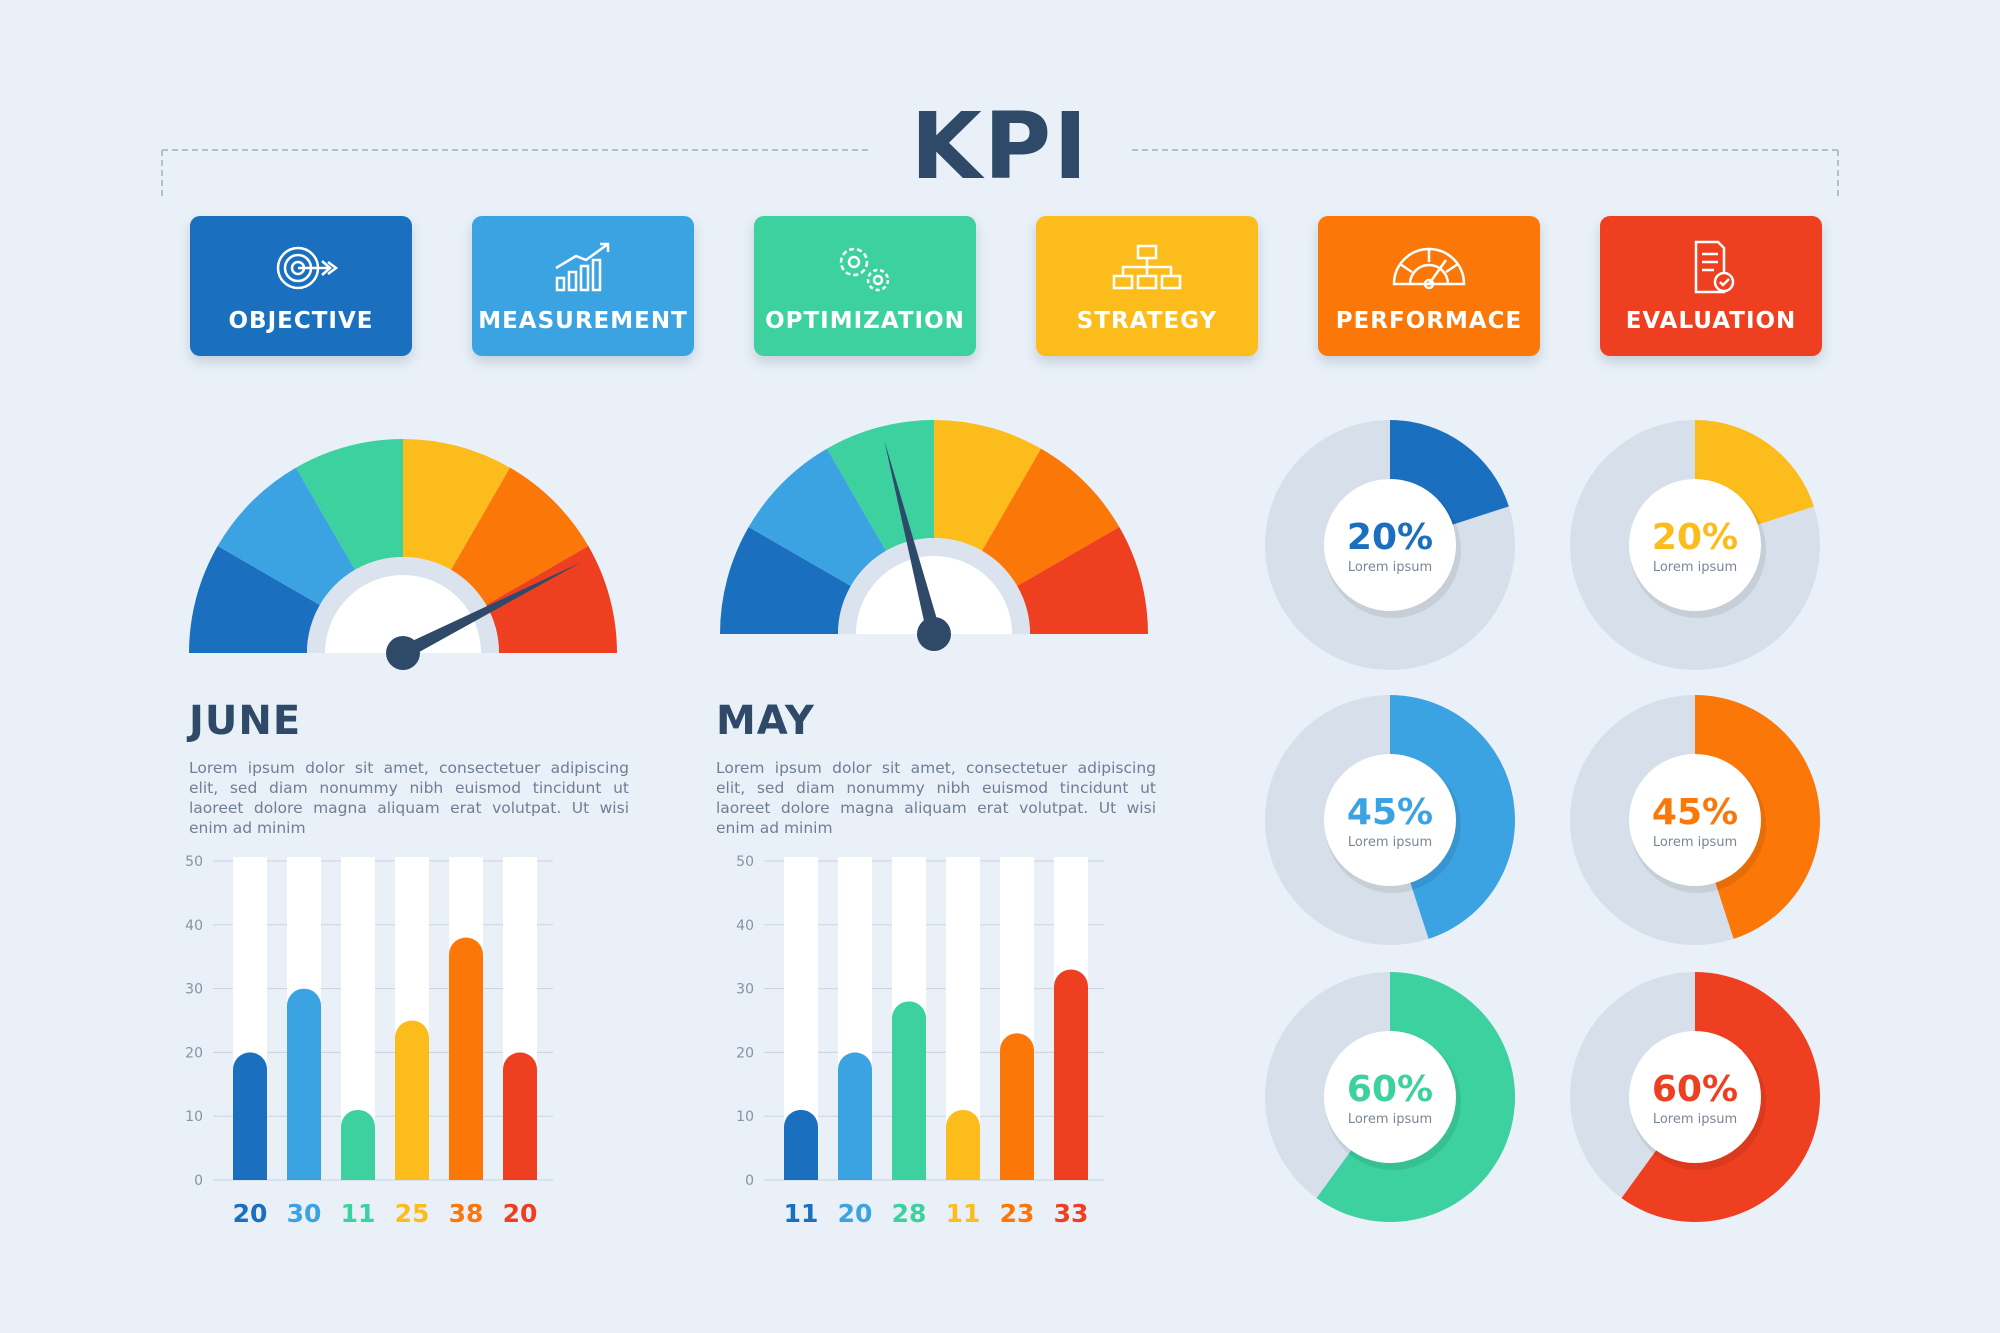 This screenshot has height=1333, width=2000. I want to click on growth-chart-icon, so click(582, 267).